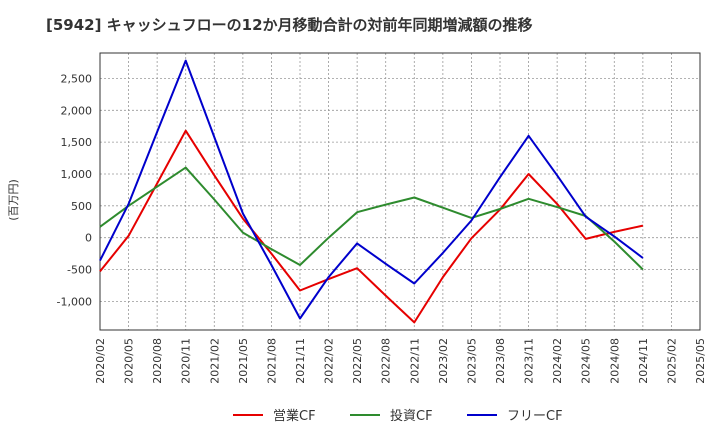 The width and height of the screenshot is (720, 440). Describe the element at coordinates (243, 361) in the screenshot. I see `x-tick-label: 2021/05` at that location.